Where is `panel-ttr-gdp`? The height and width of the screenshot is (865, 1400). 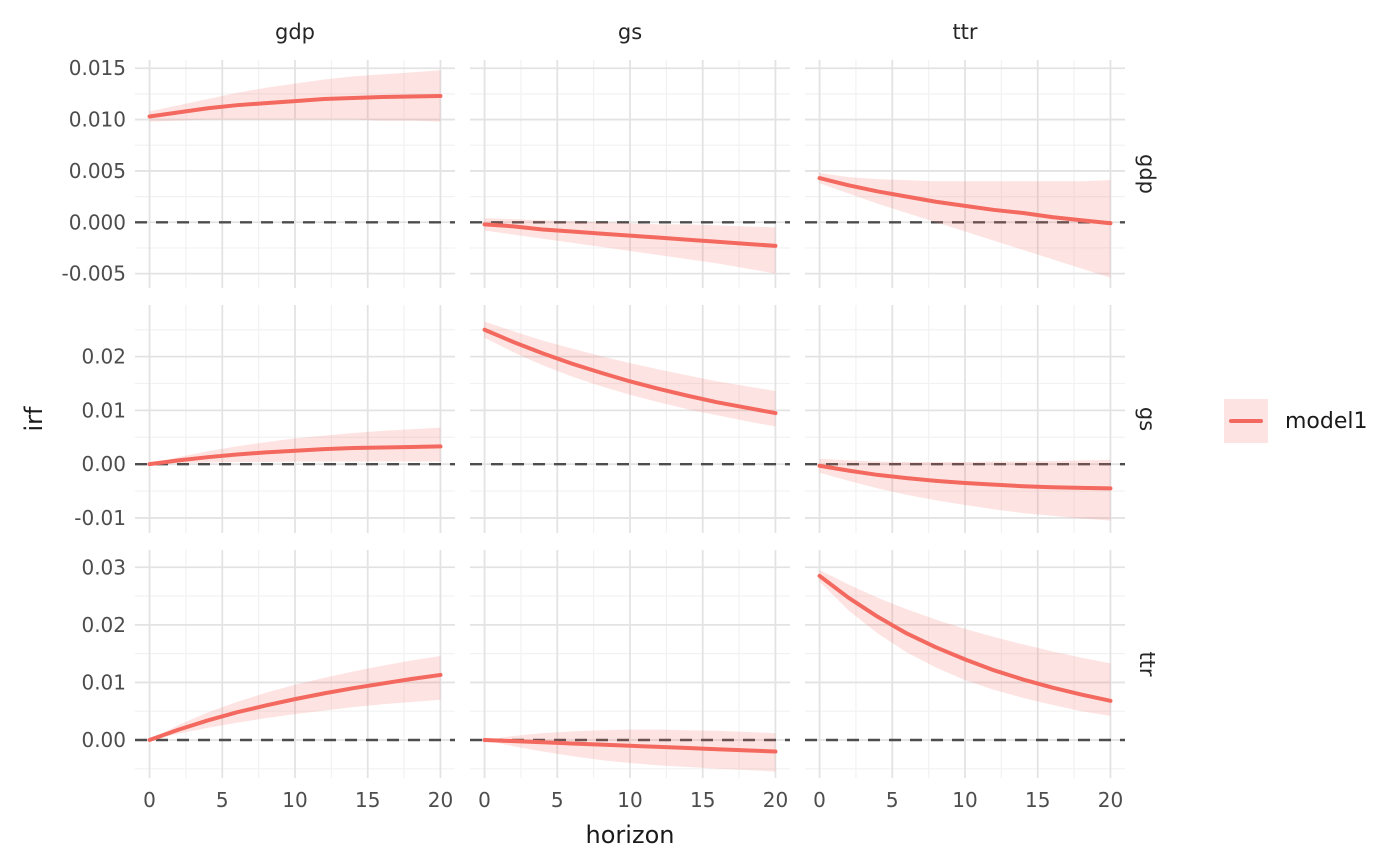 panel-ttr-gdp is located at coordinates (965, 174).